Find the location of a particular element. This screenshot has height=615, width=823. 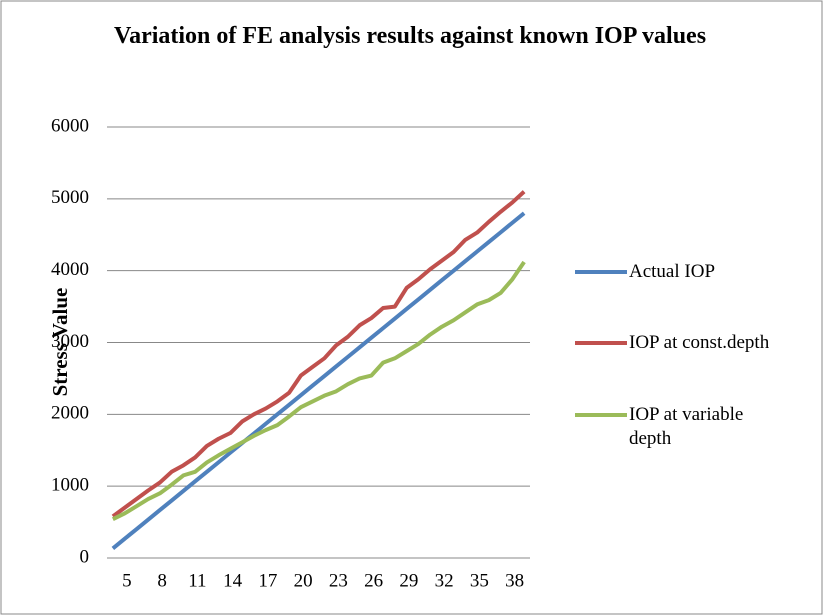

y-tick-label: 1000 is located at coordinates (70, 485).